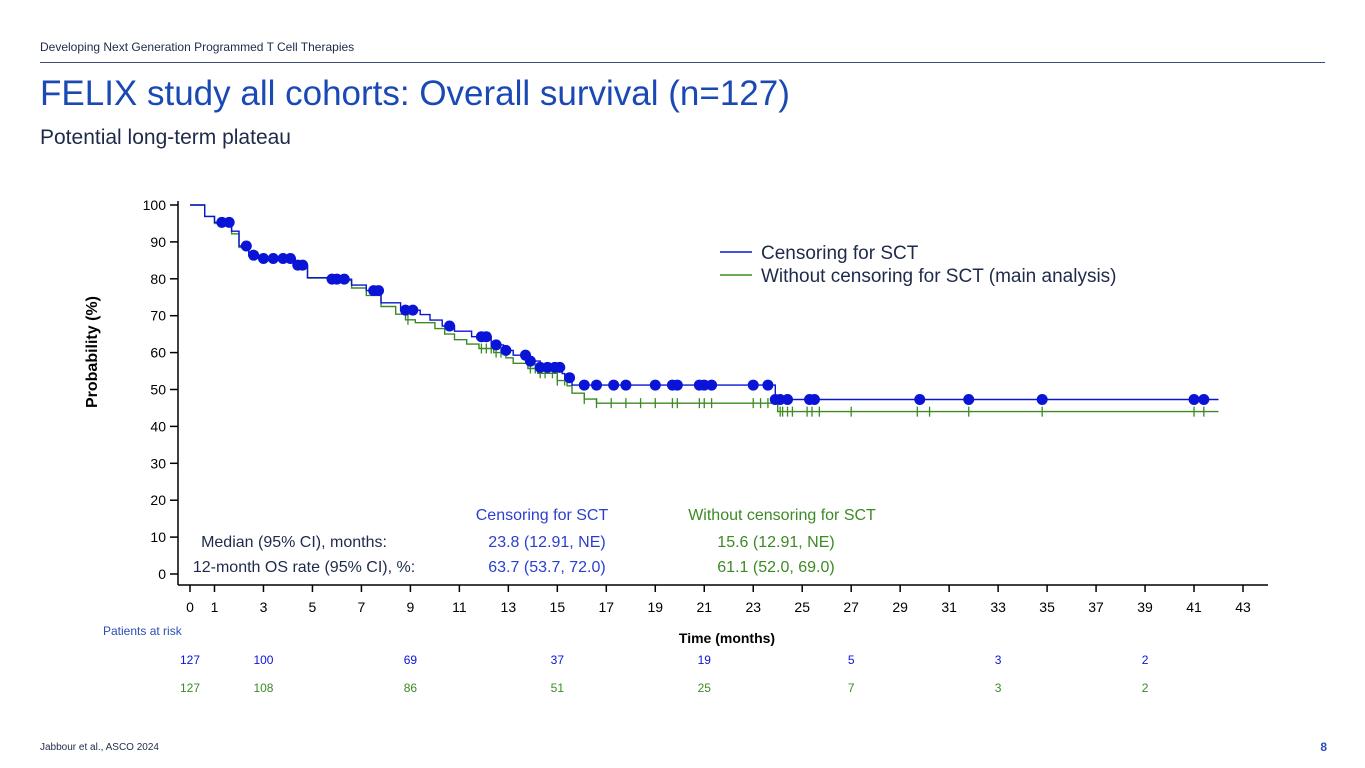  Describe the element at coordinates (158, 316) in the screenshot. I see `y-tick-label: 70` at that location.